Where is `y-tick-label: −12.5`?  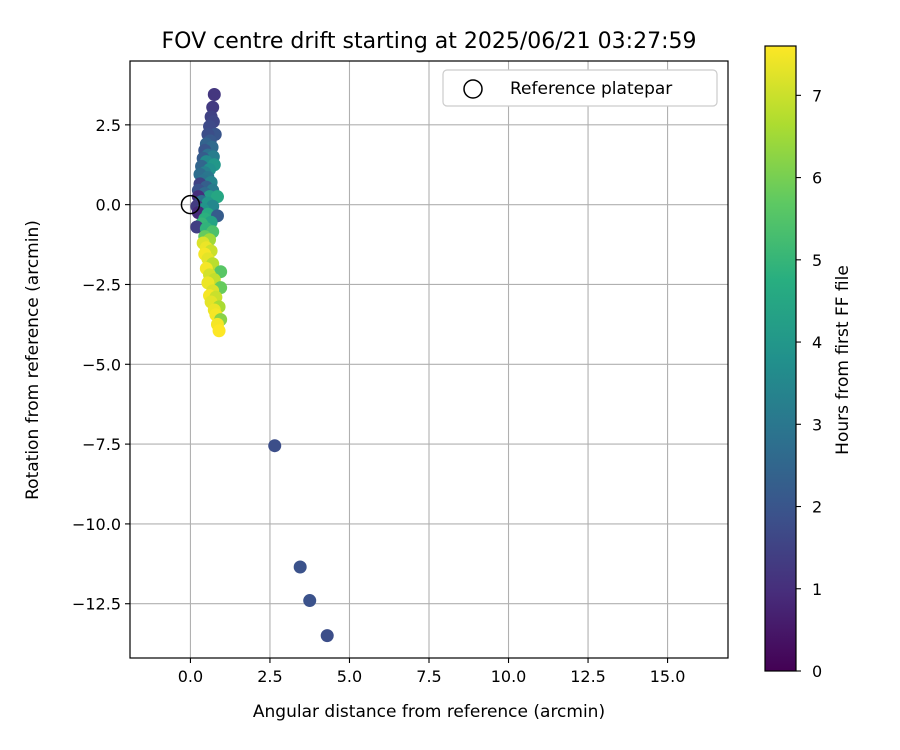 y-tick-label: −12.5 is located at coordinates (96, 604).